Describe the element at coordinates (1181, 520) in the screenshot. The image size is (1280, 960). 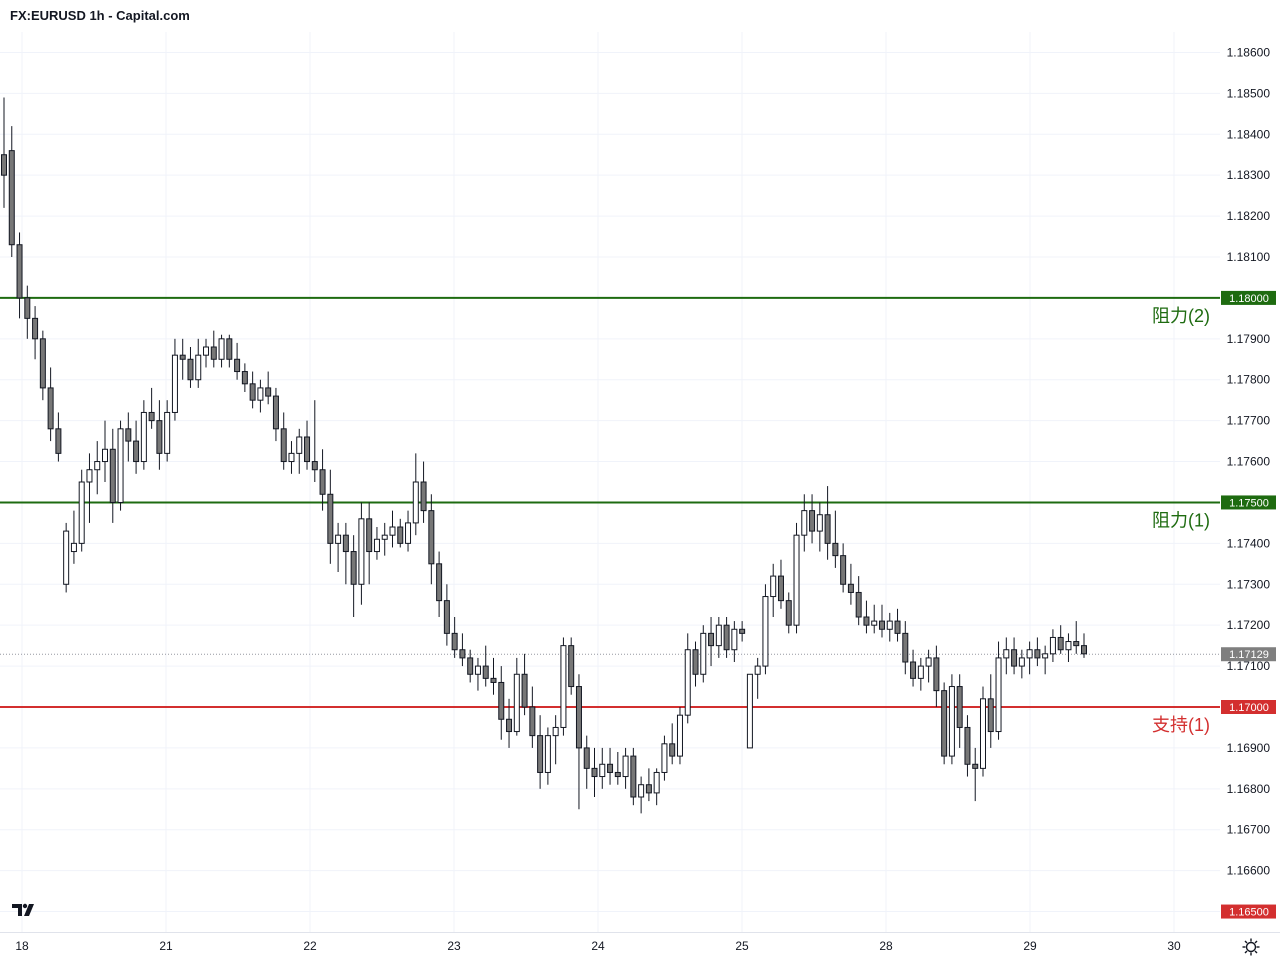
I see `level-label: 阻力(1)` at that location.